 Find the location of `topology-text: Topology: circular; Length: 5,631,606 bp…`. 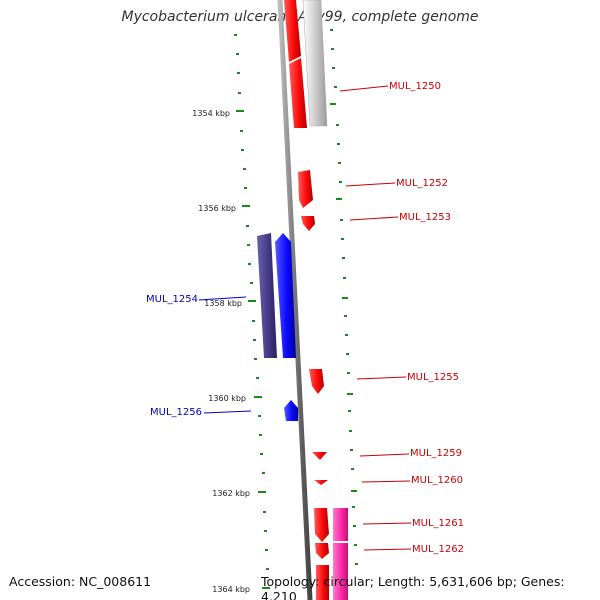

topology-text: Topology: circular; Length: 5,631,606 bp… is located at coordinates (413, 587).